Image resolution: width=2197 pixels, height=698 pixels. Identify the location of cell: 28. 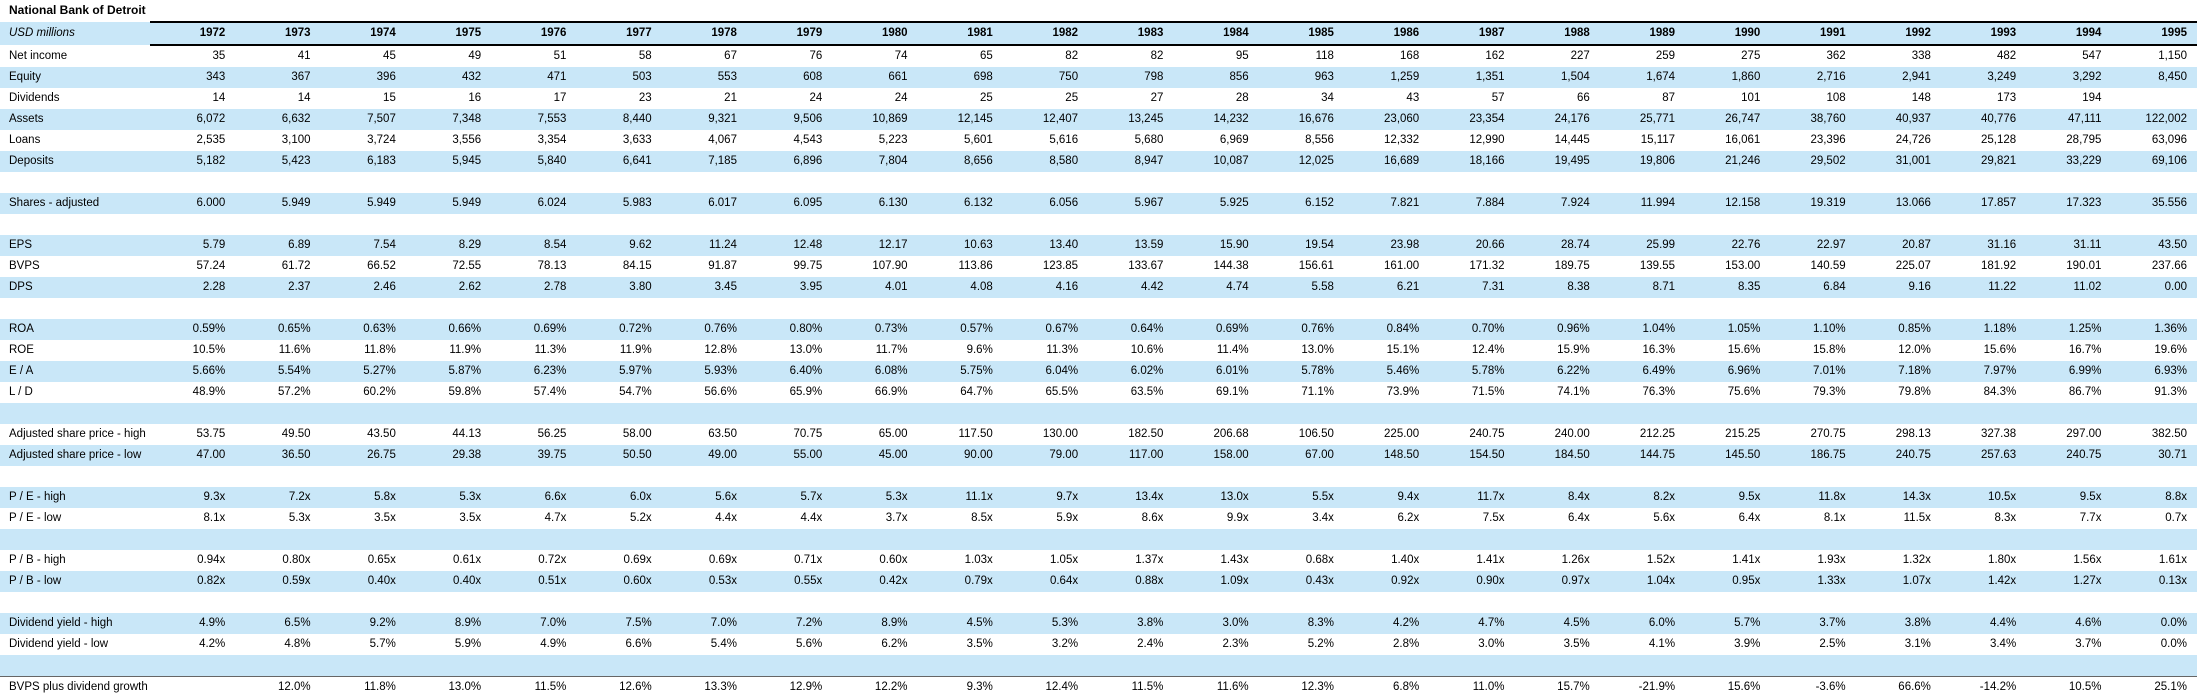
(1242, 98).